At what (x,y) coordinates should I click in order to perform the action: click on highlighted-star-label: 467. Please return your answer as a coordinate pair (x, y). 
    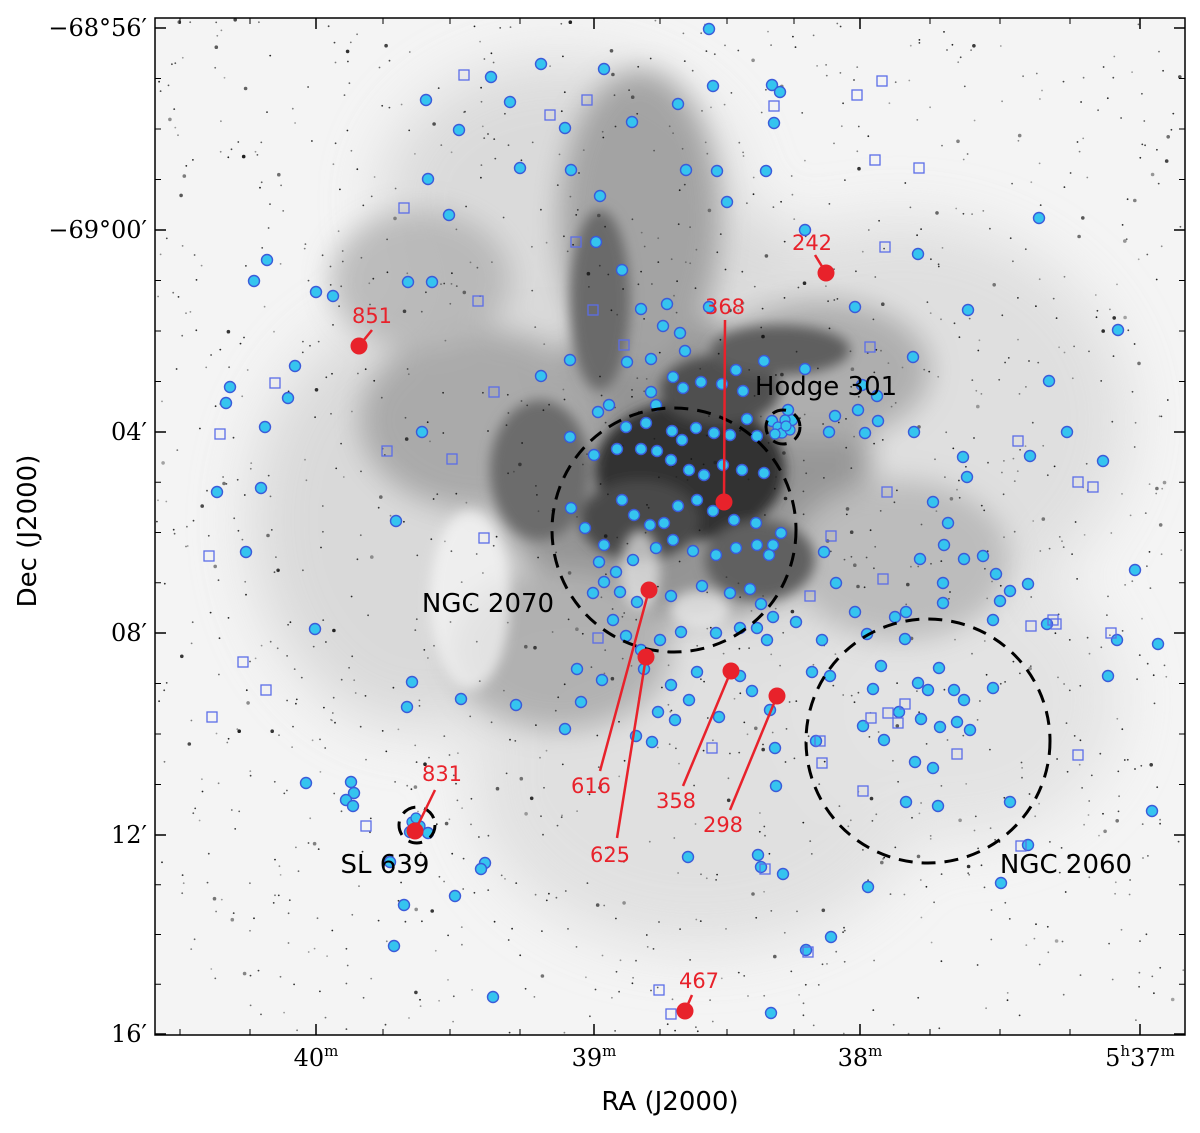
    Looking at the image, I should click on (699, 981).